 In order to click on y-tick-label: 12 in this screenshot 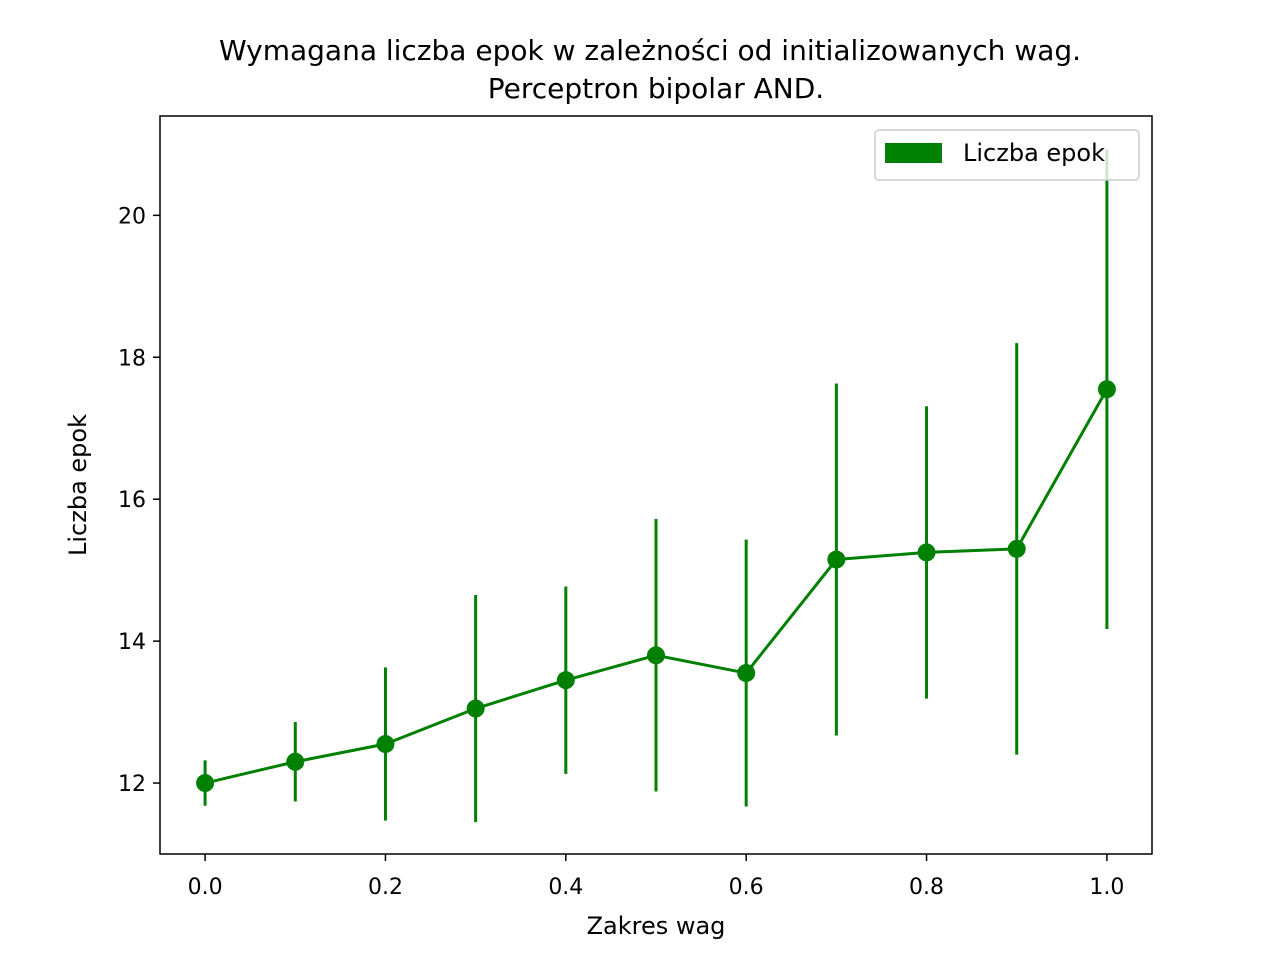, I will do `click(132, 784)`.